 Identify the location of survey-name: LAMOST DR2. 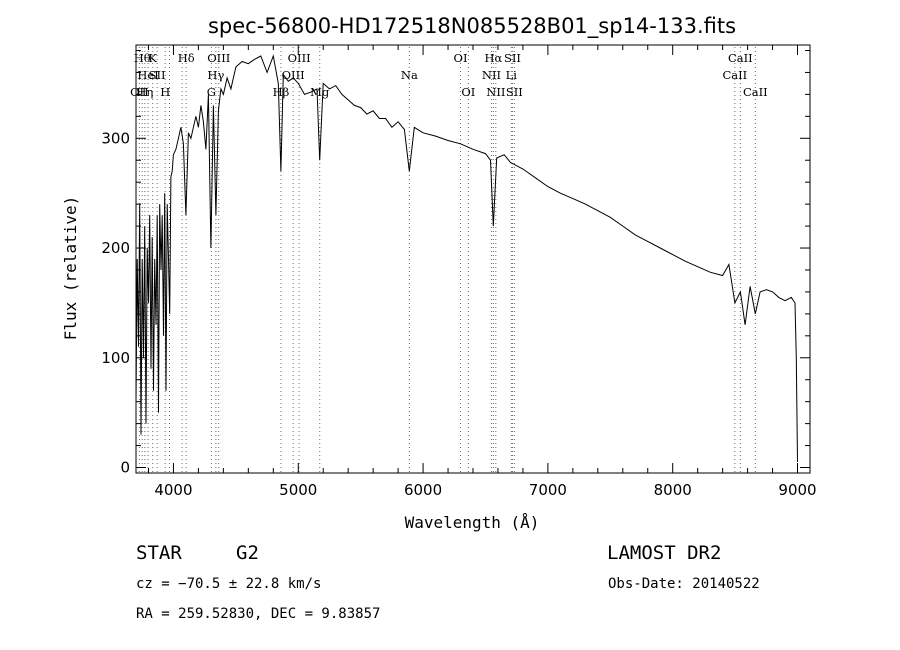
(664, 553).